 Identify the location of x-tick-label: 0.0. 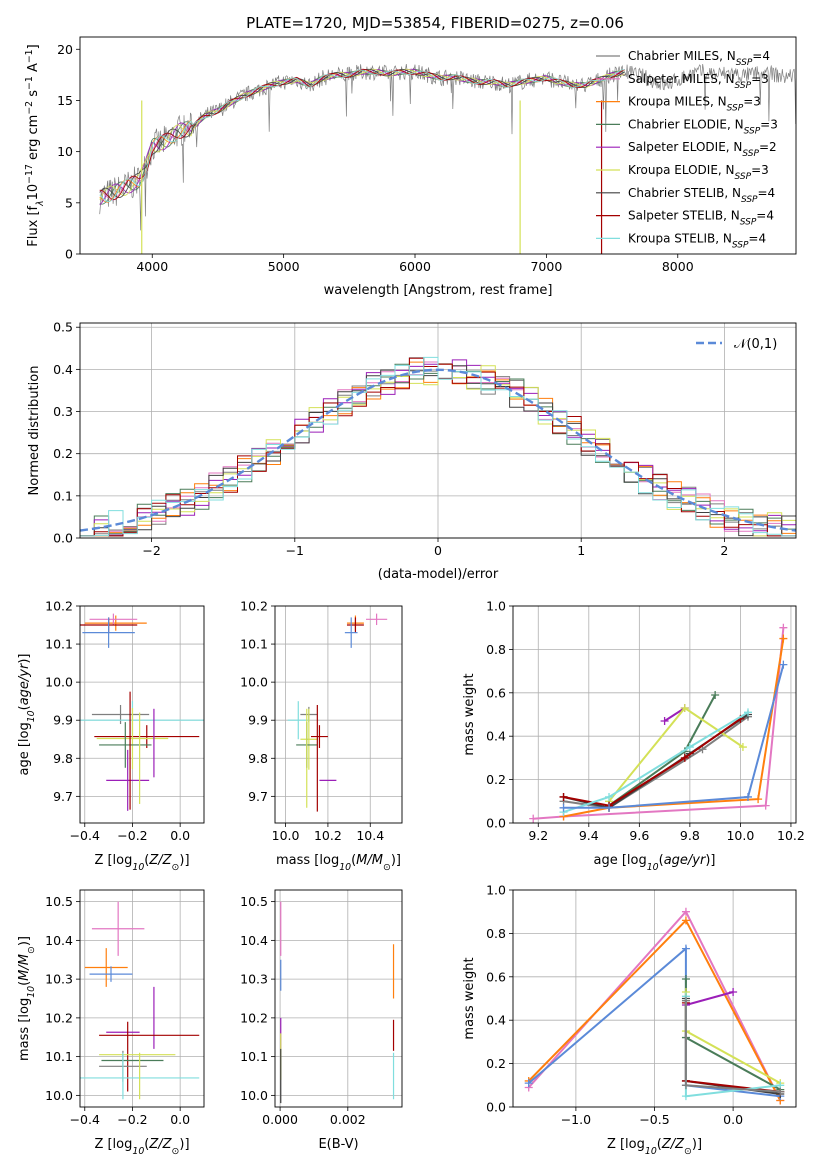
(733, 1119).